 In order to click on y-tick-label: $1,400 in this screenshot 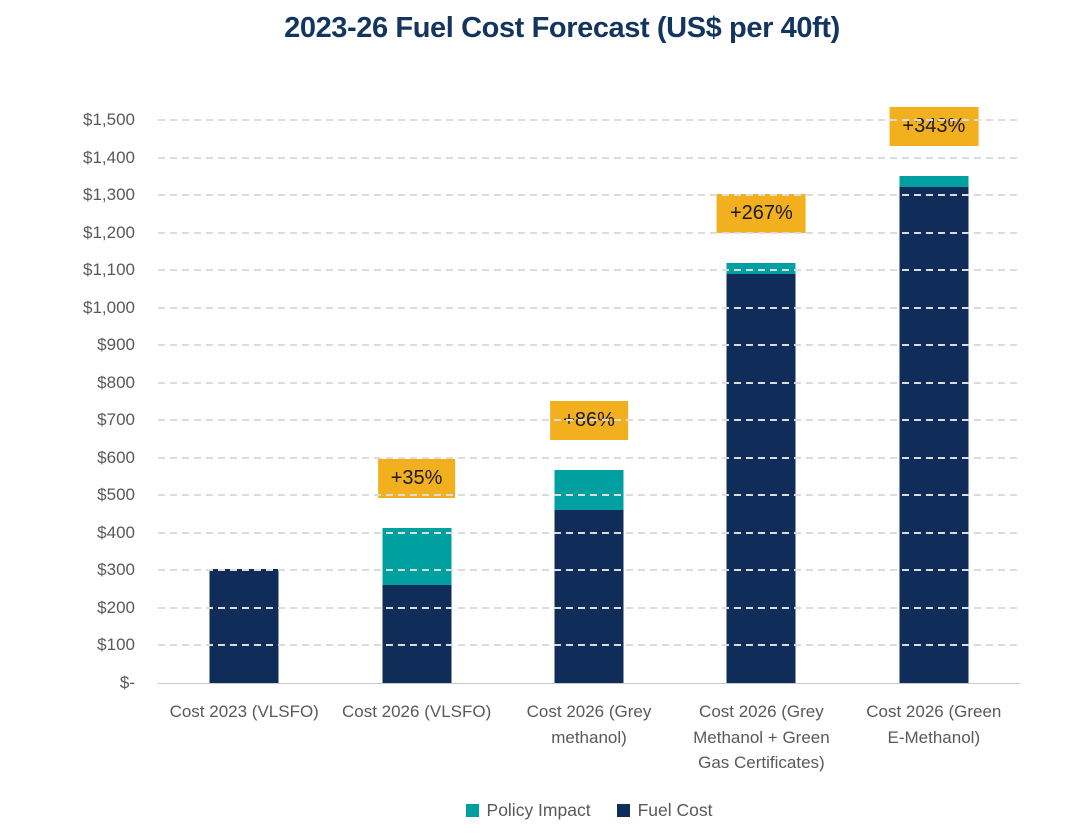, I will do `click(109, 157)`.